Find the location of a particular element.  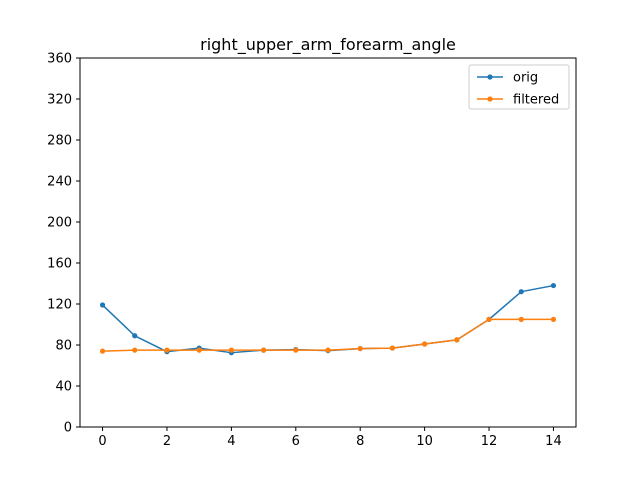

y-tick-label: 120 is located at coordinates (59, 305).